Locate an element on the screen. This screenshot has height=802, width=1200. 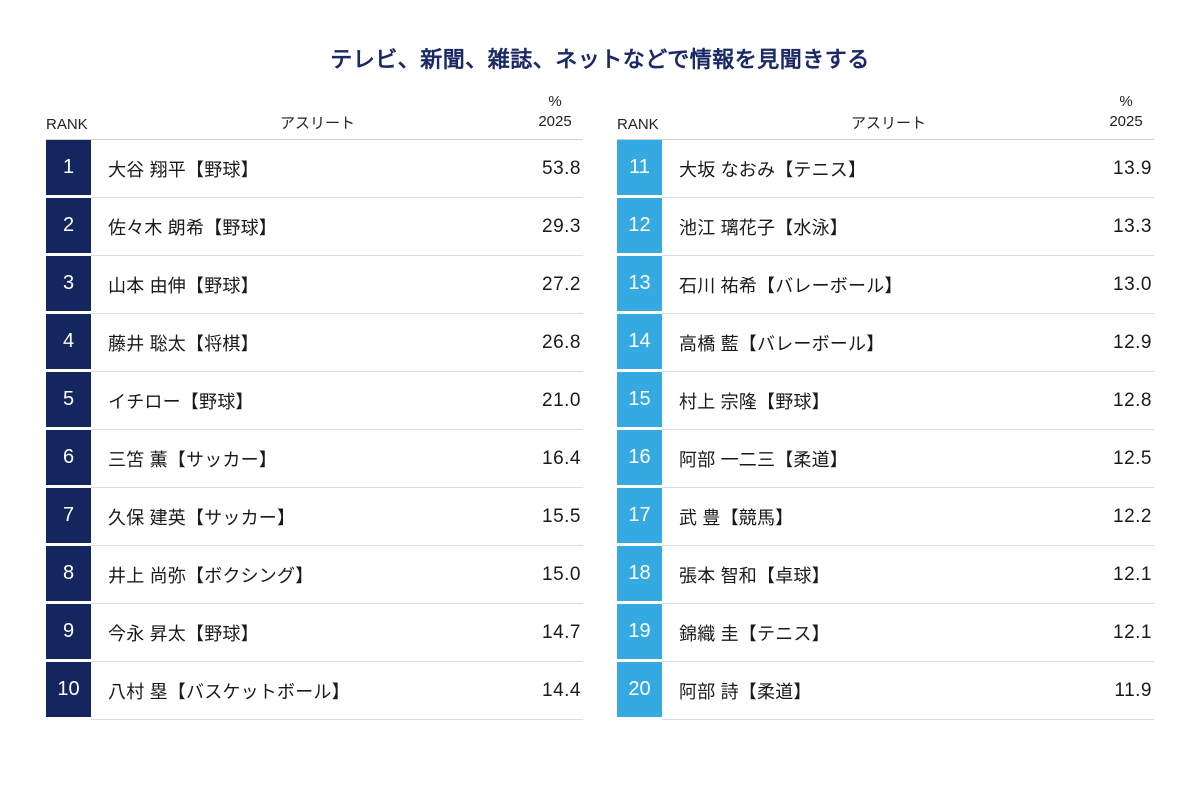
table-row: 19 錦織 圭【テニス】 12.1 is located at coordinates (885, 633).